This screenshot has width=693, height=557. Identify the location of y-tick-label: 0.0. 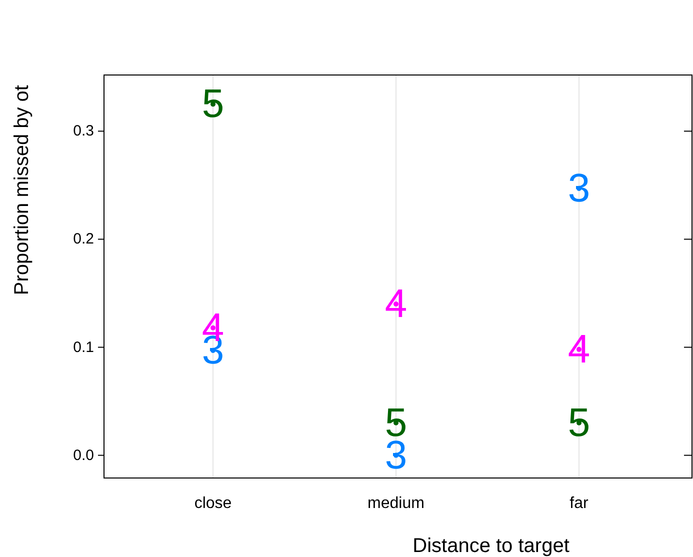
(83, 455).